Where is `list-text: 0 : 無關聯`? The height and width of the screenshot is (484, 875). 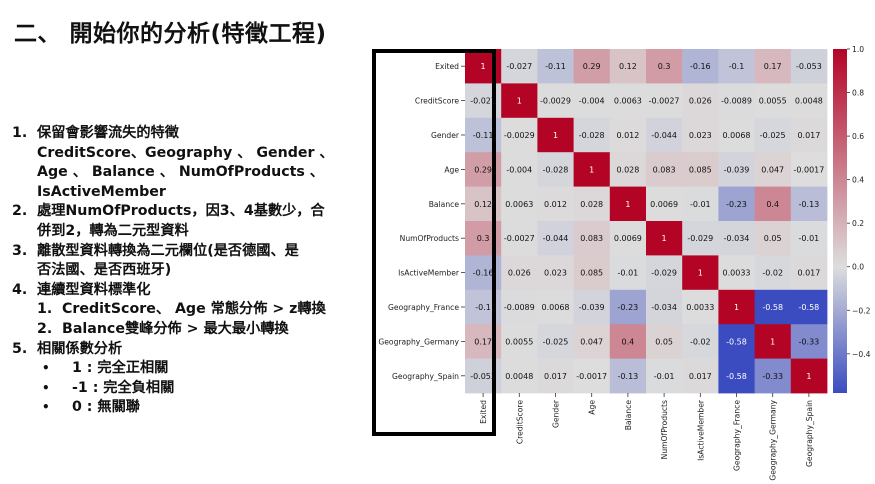 list-text: 0 : 無關聯 is located at coordinates (106, 408).